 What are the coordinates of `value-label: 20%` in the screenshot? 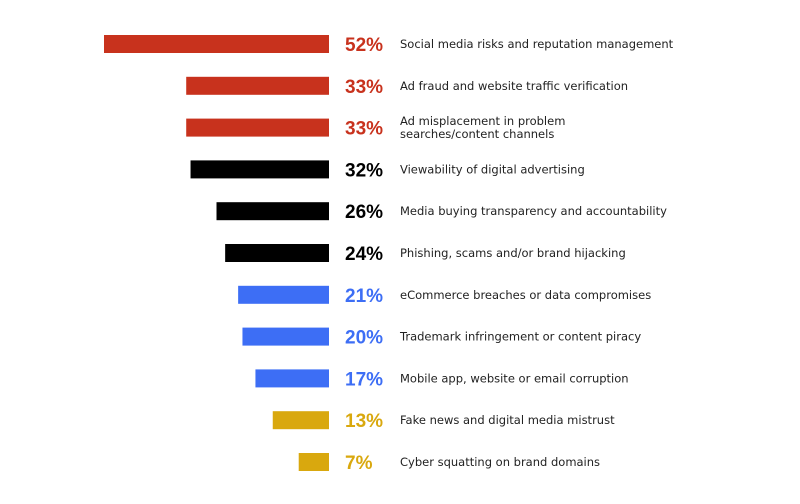 It's located at (364, 338).